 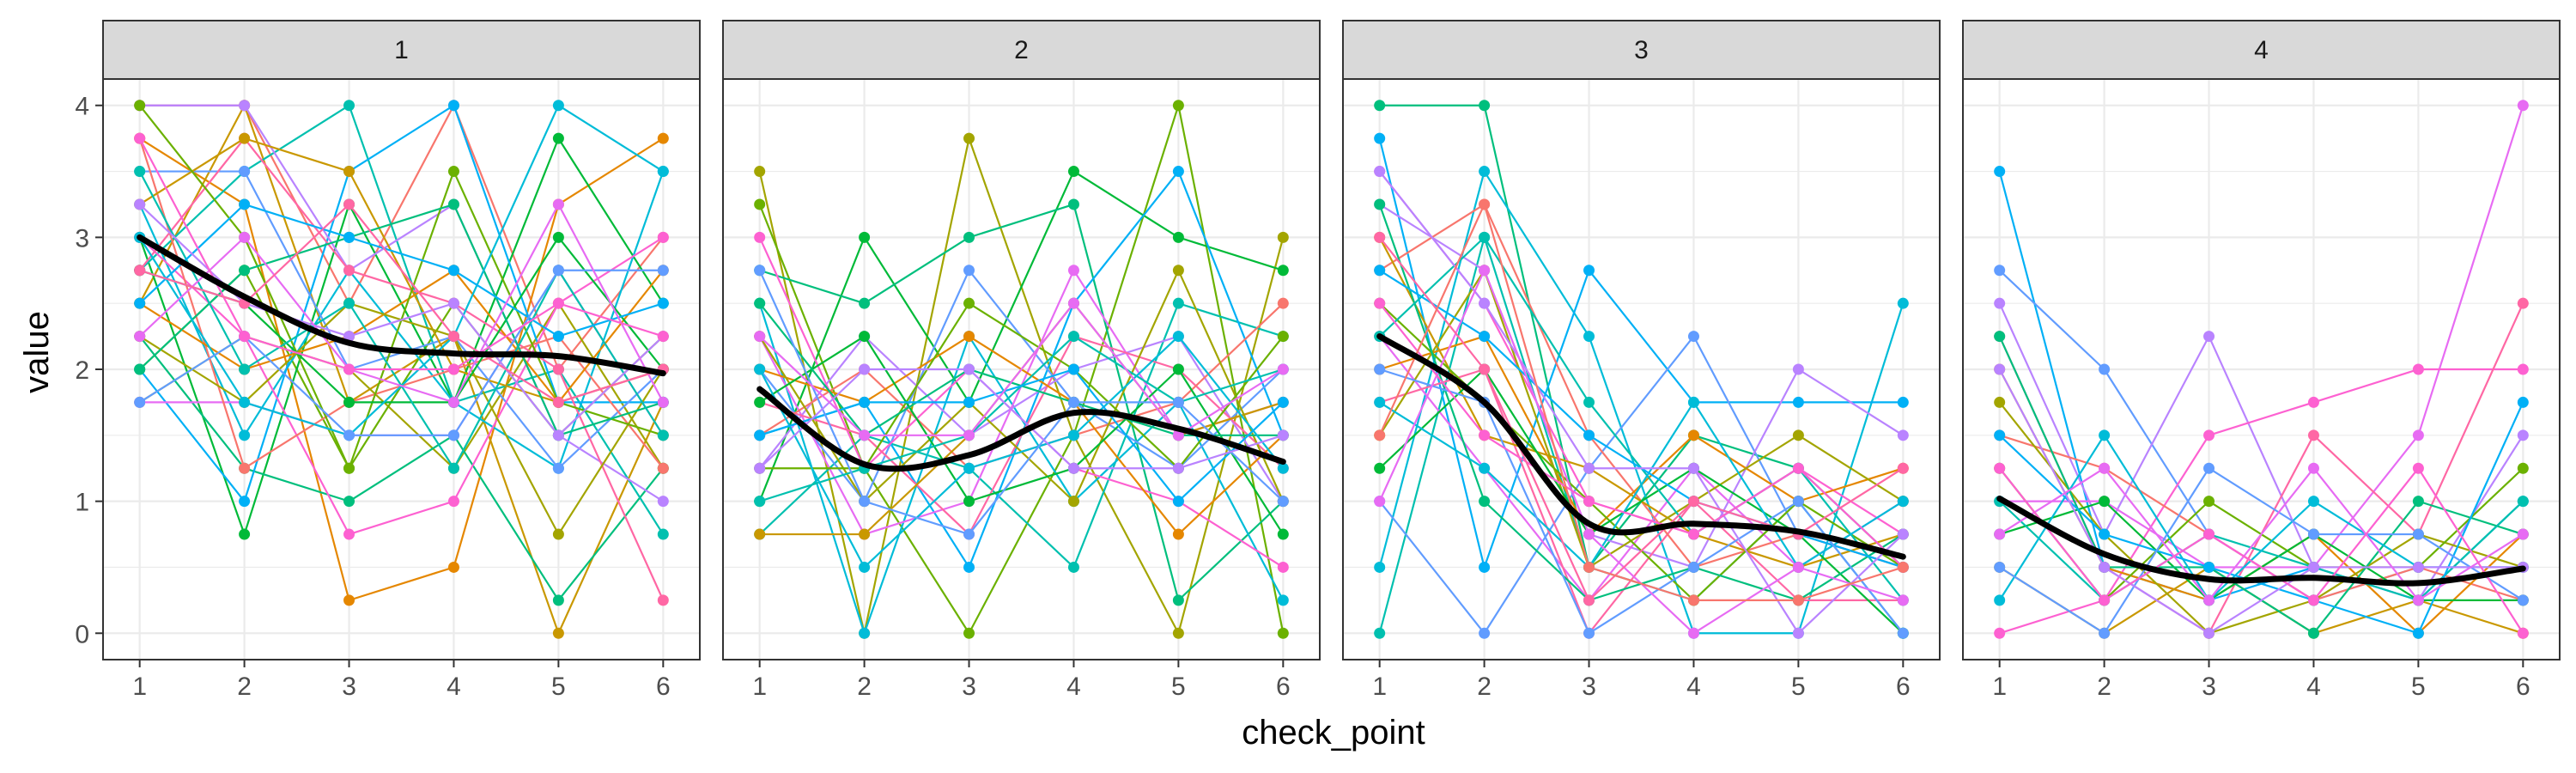 I want to click on x-axis-title: check_point, so click(x=1334, y=733).